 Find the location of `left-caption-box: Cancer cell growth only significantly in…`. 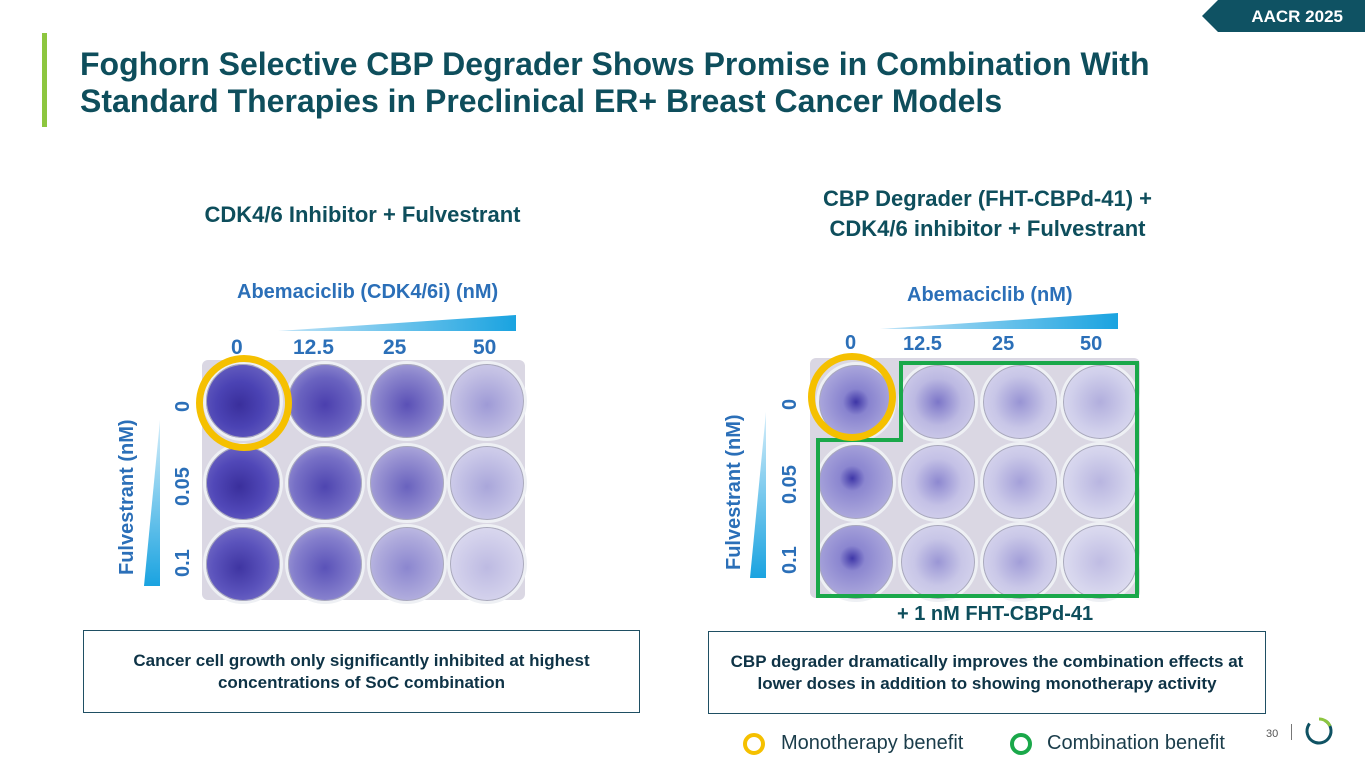

left-caption-box: Cancer cell growth only significantly in… is located at coordinates (361, 671).